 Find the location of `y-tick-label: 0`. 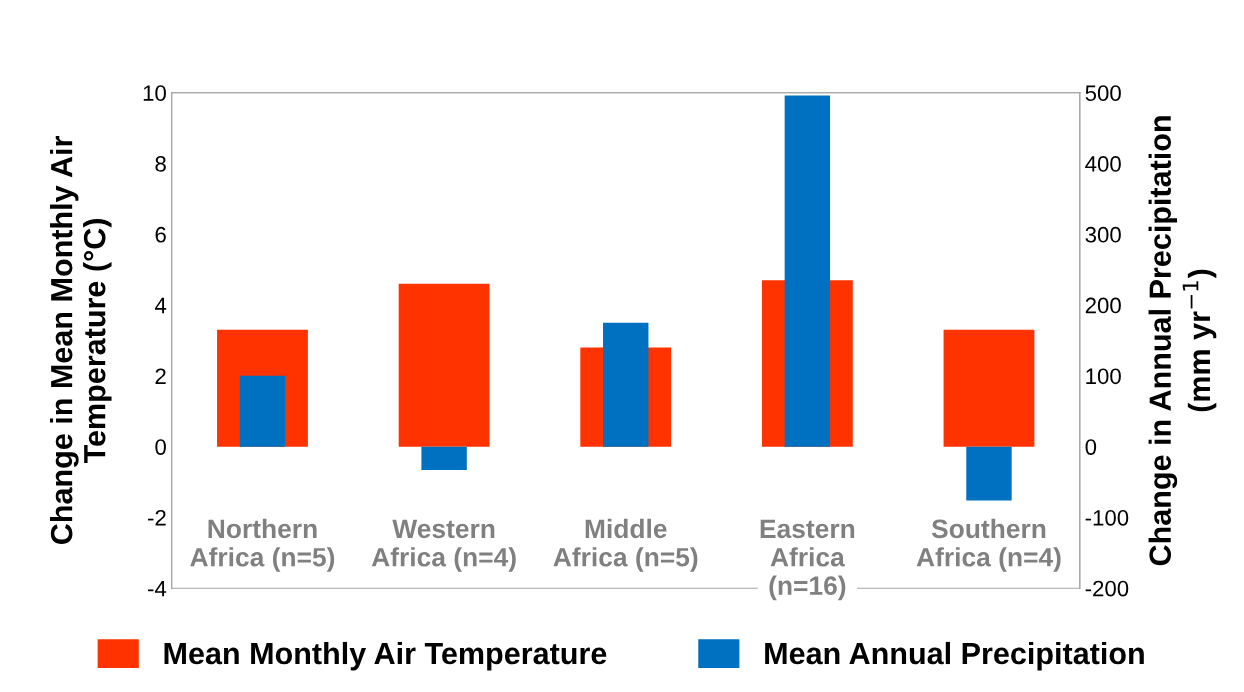

y-tick-label: 0 is located at coordinates (160, 447).